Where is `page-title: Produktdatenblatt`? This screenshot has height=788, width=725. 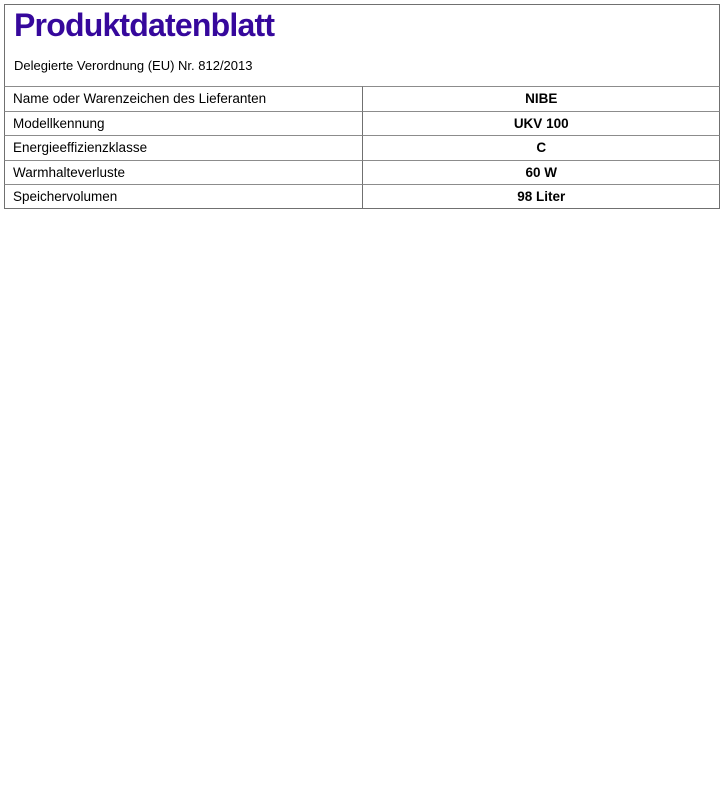 page-title: Produktdatenblatt is located at coordinates (144, 25).